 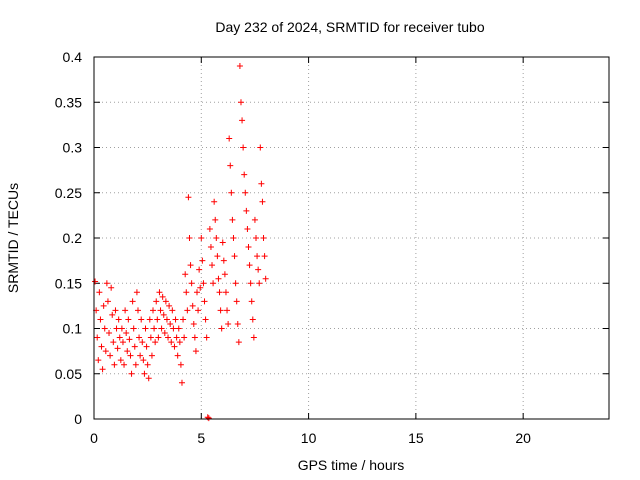 I want to click on y-tick-label: 0.4, so click(x=73, y=57).